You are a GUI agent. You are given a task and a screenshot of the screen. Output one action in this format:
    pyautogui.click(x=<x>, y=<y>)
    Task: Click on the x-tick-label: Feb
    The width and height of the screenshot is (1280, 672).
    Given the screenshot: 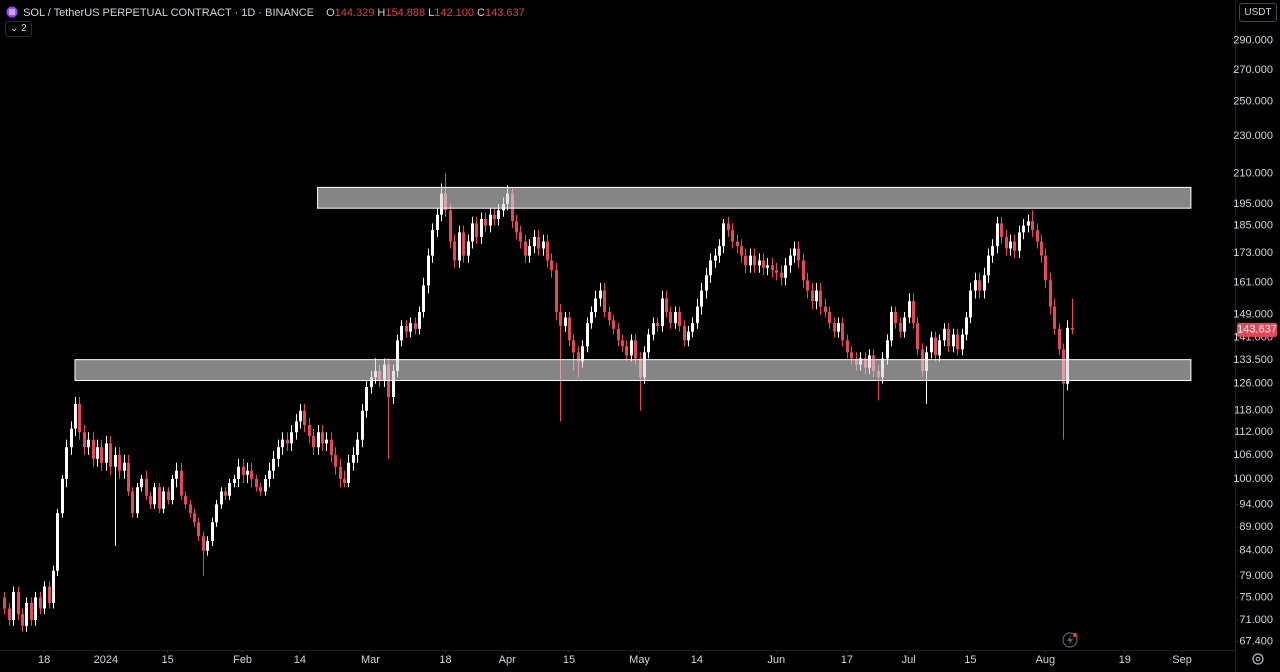 What is the action you would take?
    pyautogui.click(x=242, y=660)
    